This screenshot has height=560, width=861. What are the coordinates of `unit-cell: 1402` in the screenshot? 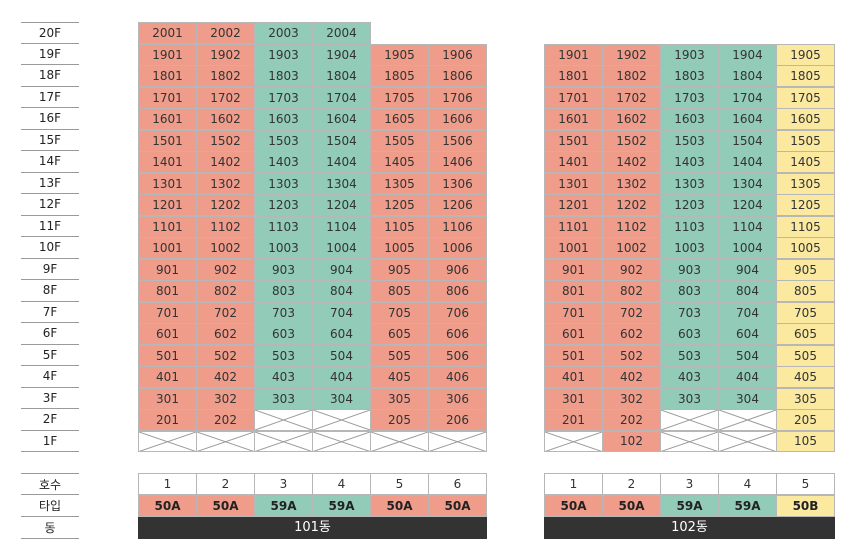 It's located at (631, 162).